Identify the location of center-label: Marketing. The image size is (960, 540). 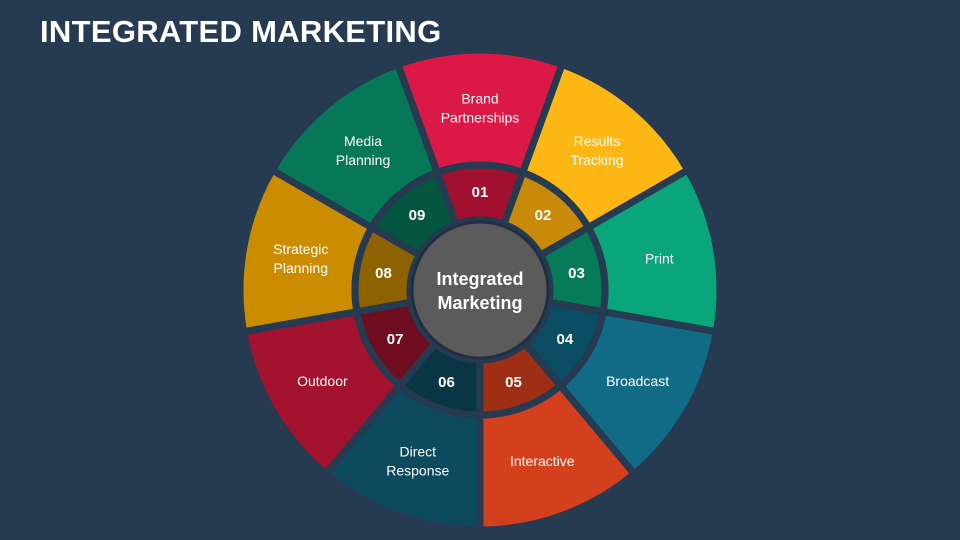
(479, 303).